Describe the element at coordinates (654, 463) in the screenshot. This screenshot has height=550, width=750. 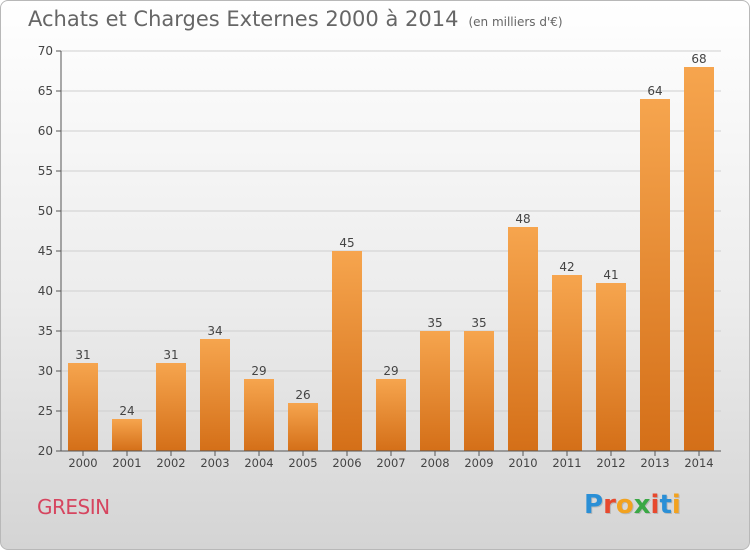
I see `x-tick-label: 2013` at that location.